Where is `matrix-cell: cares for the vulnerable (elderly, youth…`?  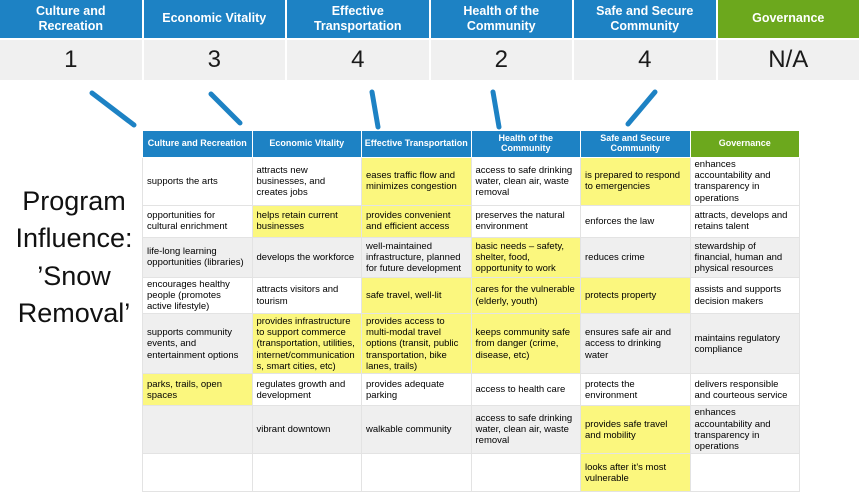 matrix-cell: cares for the vulnerable (elderly, youth… is located at coordinates (526, 295).